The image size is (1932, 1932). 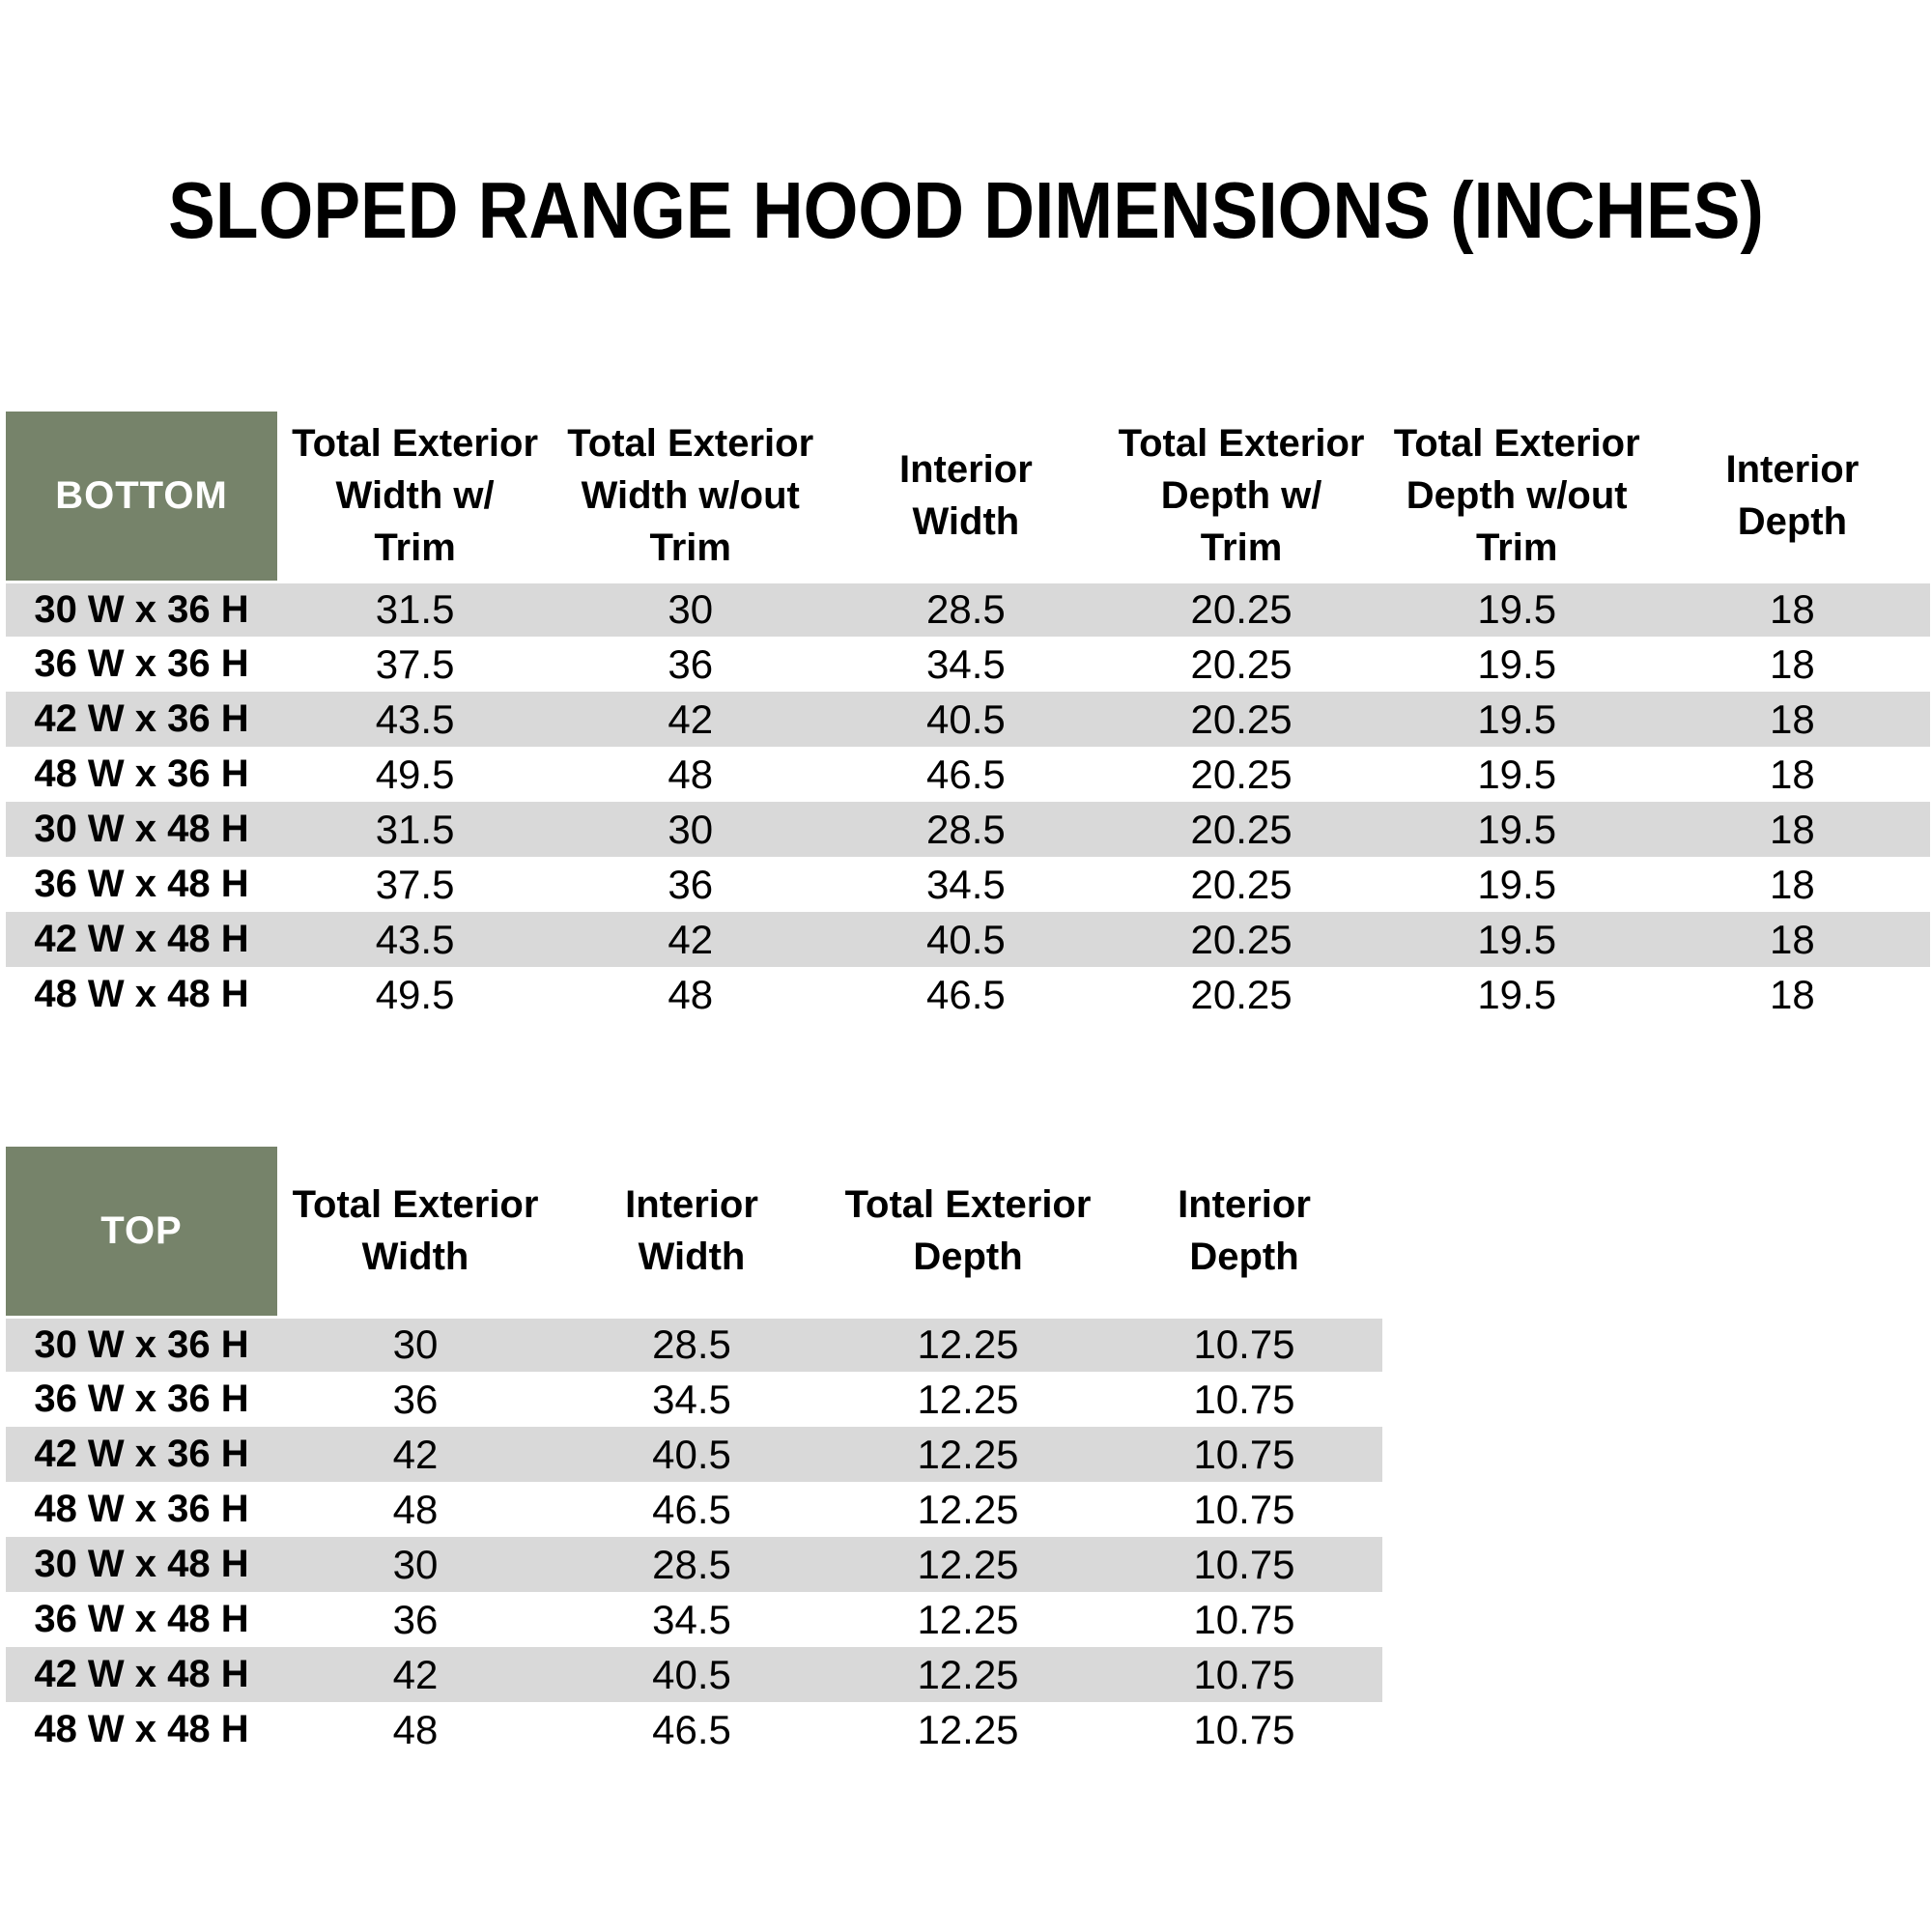 What do you see at coordinates (415, 1344) in the screenshot?
I see `top-value-cell: 30` at bounding box center [415, 1344].